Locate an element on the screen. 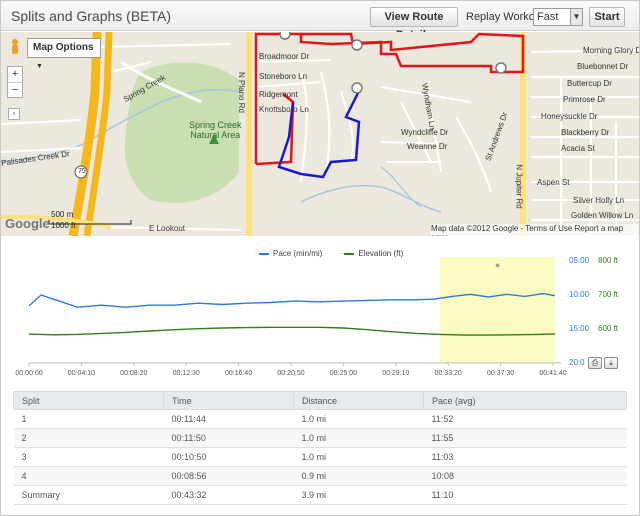 This screenshot has height=516, width=640. panel-title: Splits and Graphs (BETA) is located at coordinates (91, 16).